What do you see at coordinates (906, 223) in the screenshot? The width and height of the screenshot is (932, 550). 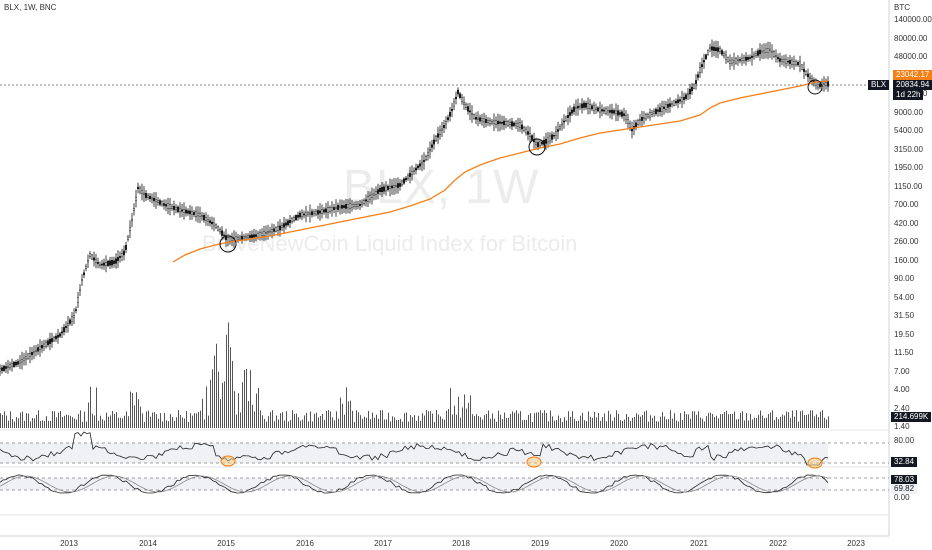 I see `price-tick: 420.00` at bounding box center [906, 223].